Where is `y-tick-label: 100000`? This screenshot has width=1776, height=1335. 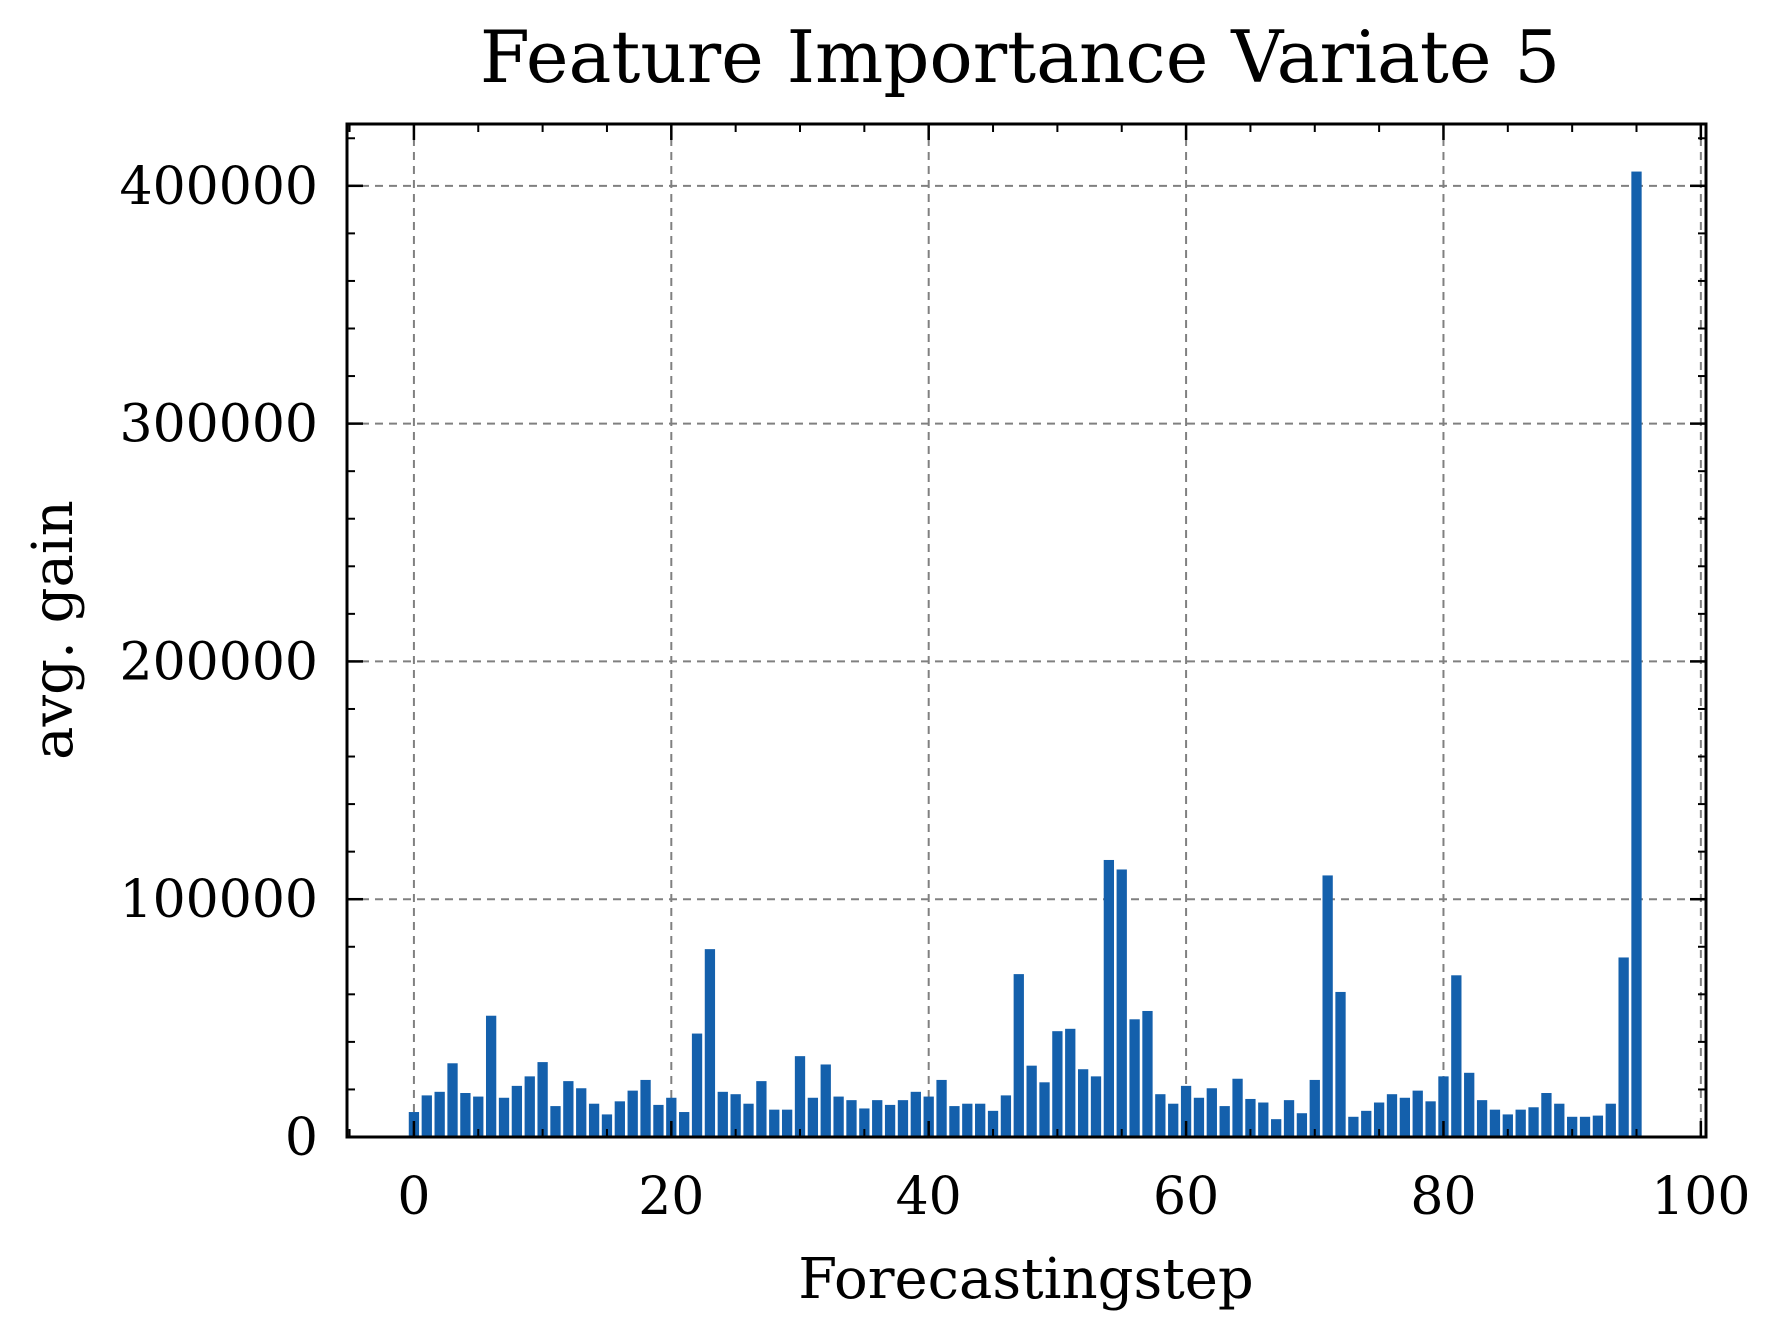 y-tick-label: 100000 is located at coordinates (218, 900).